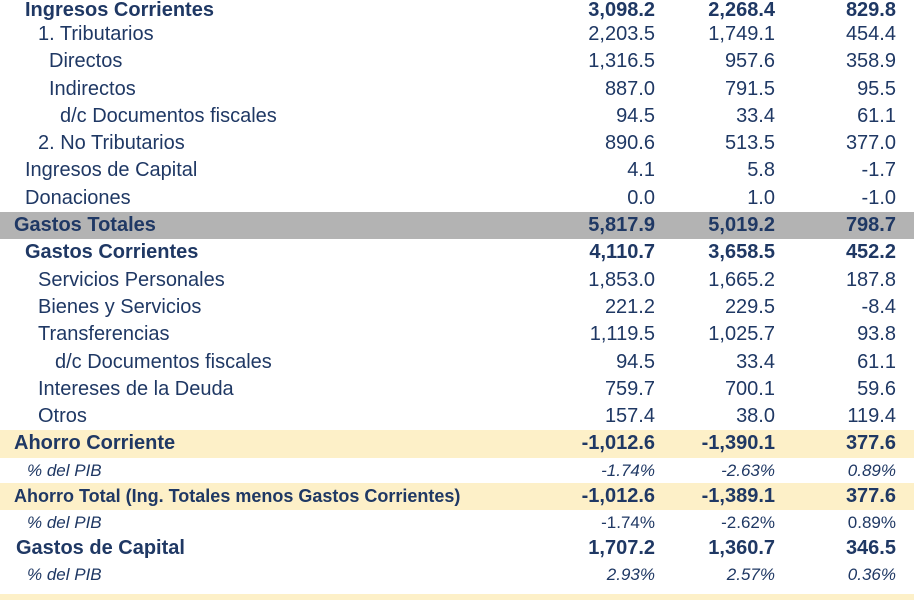 The width and height of the screenshot is (914, 600). What do you see at coordinates (621, 10) in the screenshot?
I see `row-value-1: 3,098.2` at bounding box center [621, 10].